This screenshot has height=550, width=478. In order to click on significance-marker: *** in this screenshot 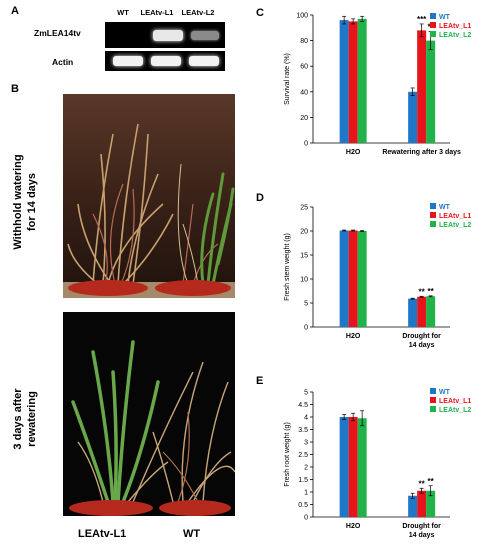, I will do `click(422, 19)`.